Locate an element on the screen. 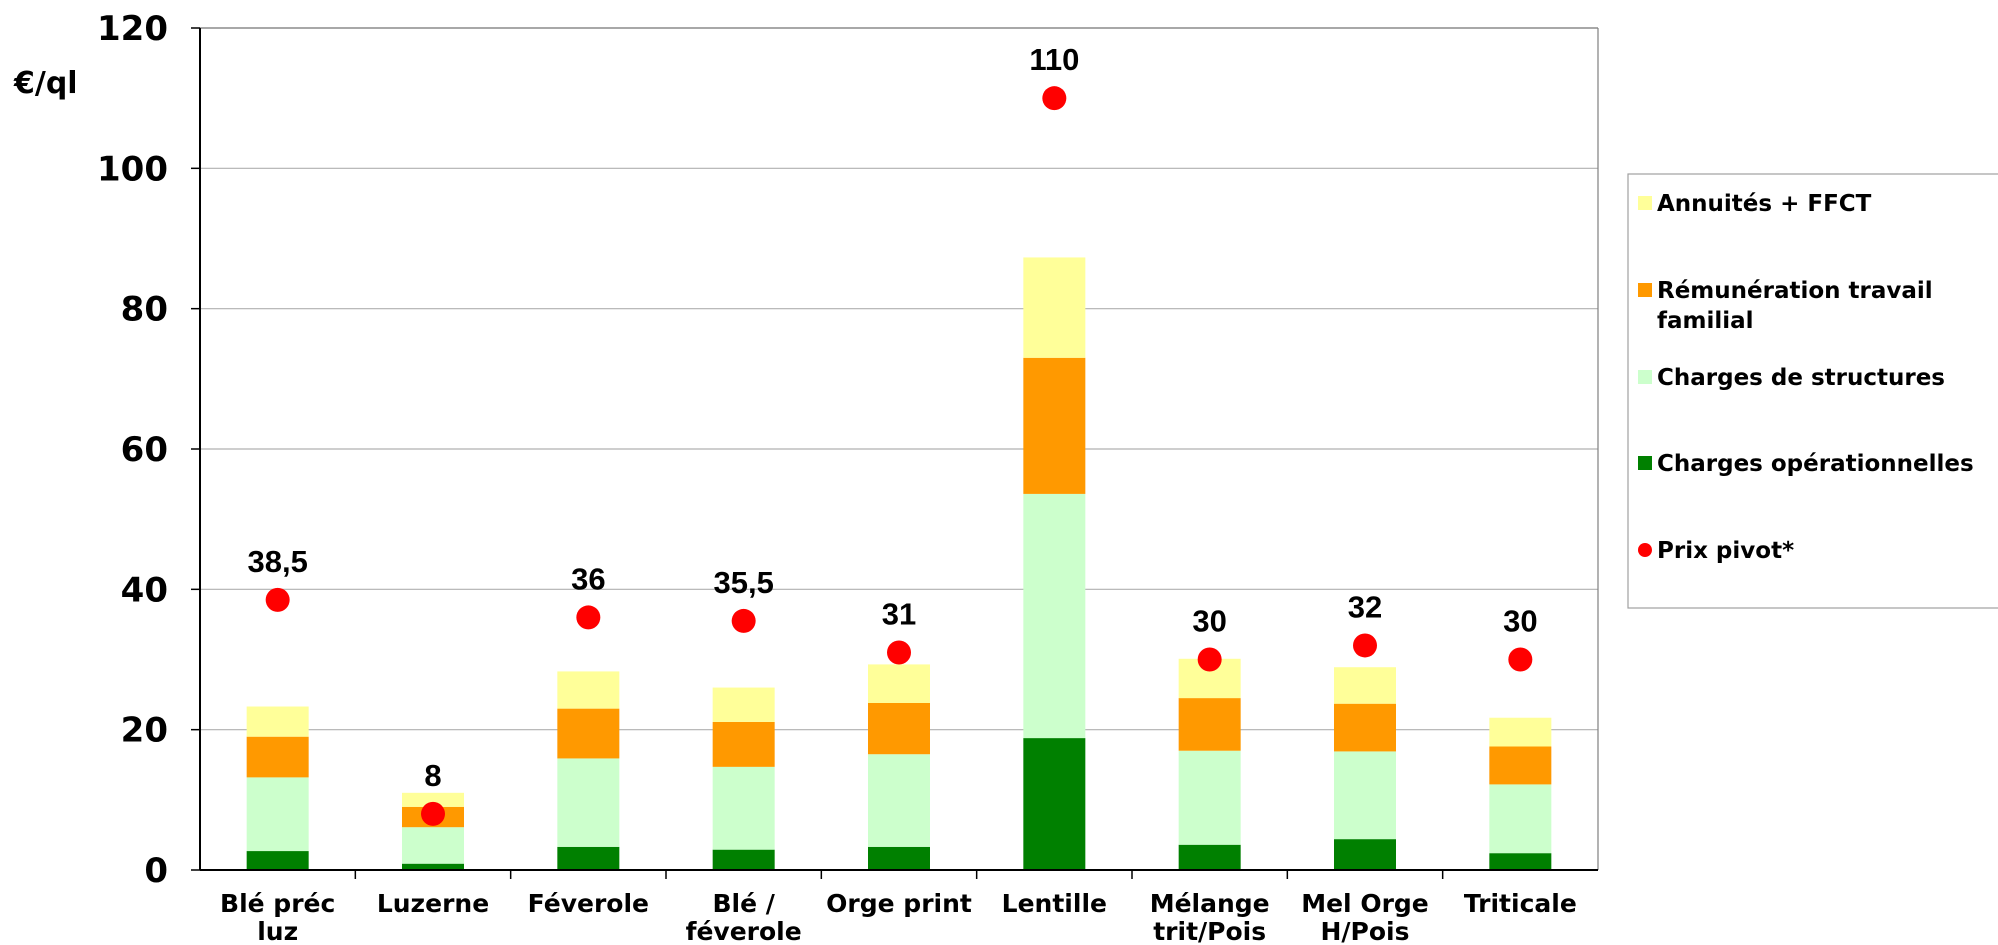  legend-label: Charges de structures is located at coordinates (1801, 378).